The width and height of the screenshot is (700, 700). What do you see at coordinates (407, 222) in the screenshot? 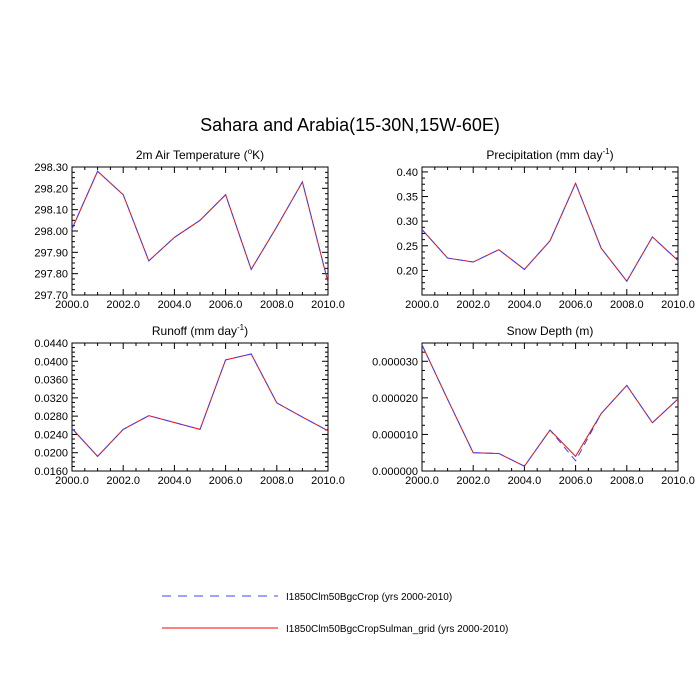
I see `y-tick-label: 0.30` at bounding box center [407, 222].